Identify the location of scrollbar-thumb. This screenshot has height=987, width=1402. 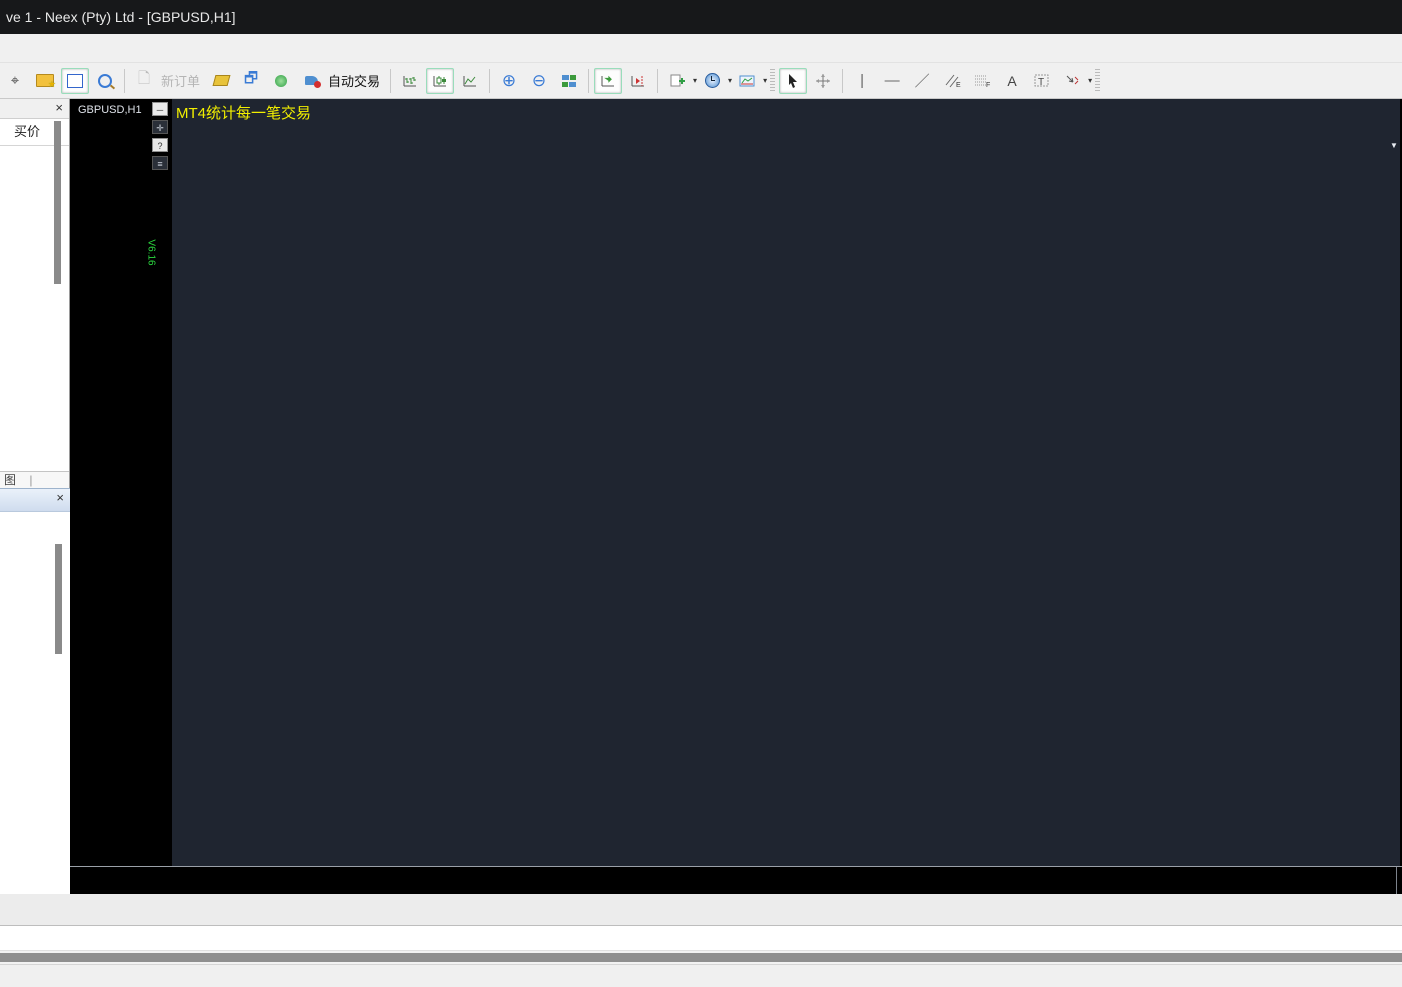
(701, 957).